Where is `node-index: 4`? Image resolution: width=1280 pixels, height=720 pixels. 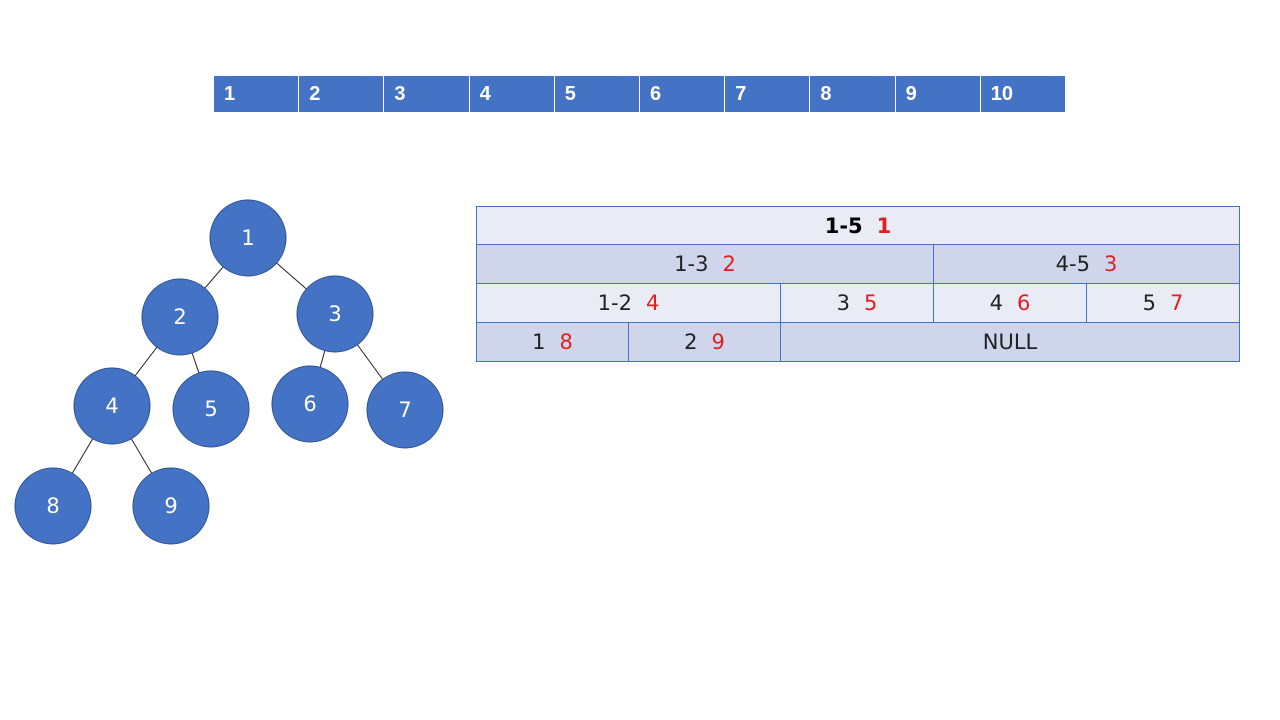 node-index: 4 is located at coordinates (652, 303).